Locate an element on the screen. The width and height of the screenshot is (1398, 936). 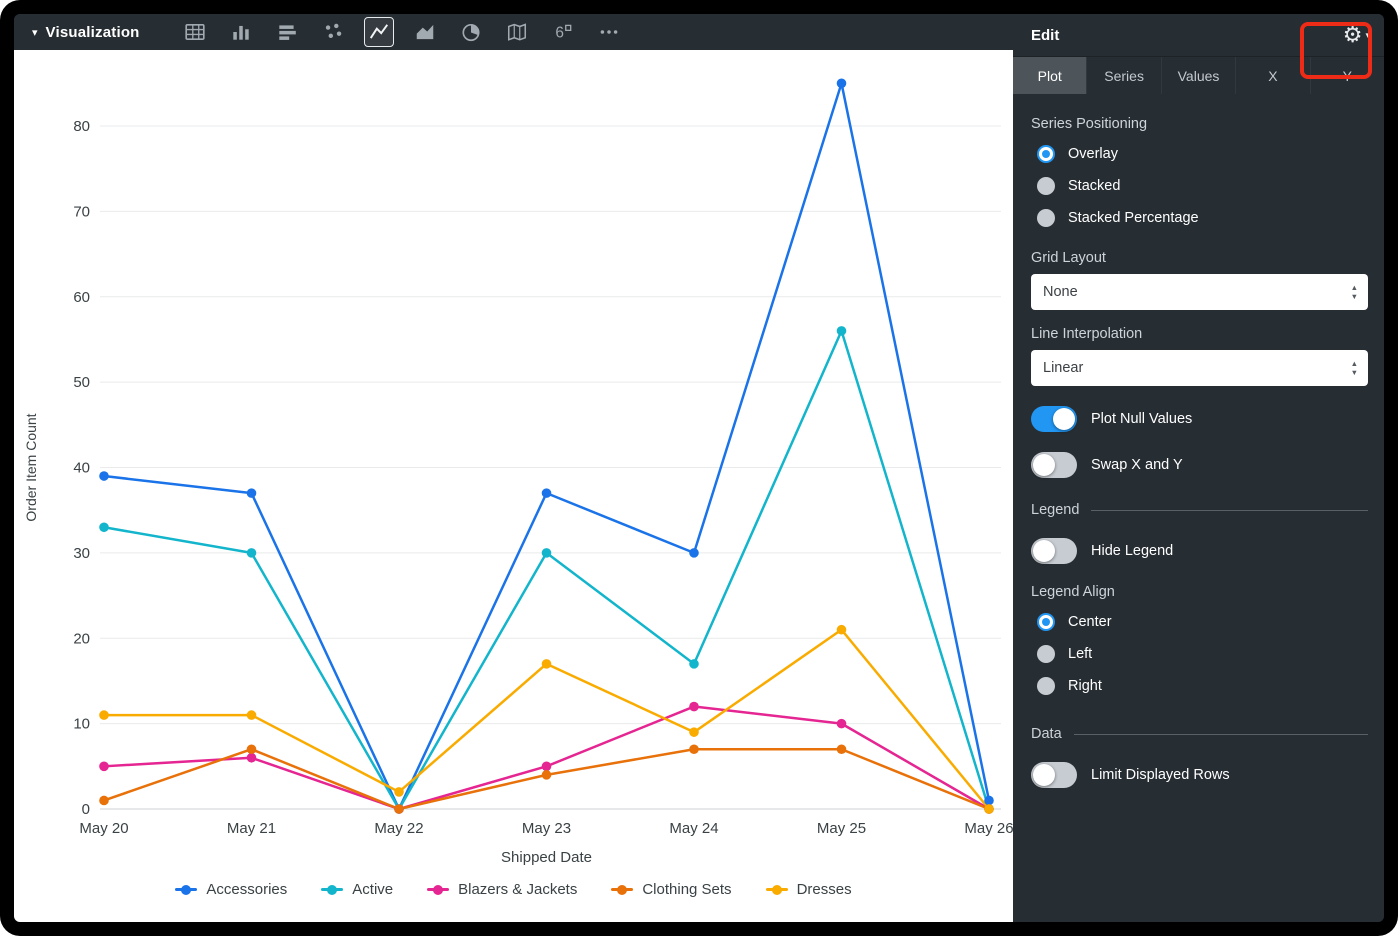
legend-align-options: Center Left Right is located at coordinates (1199, 654).